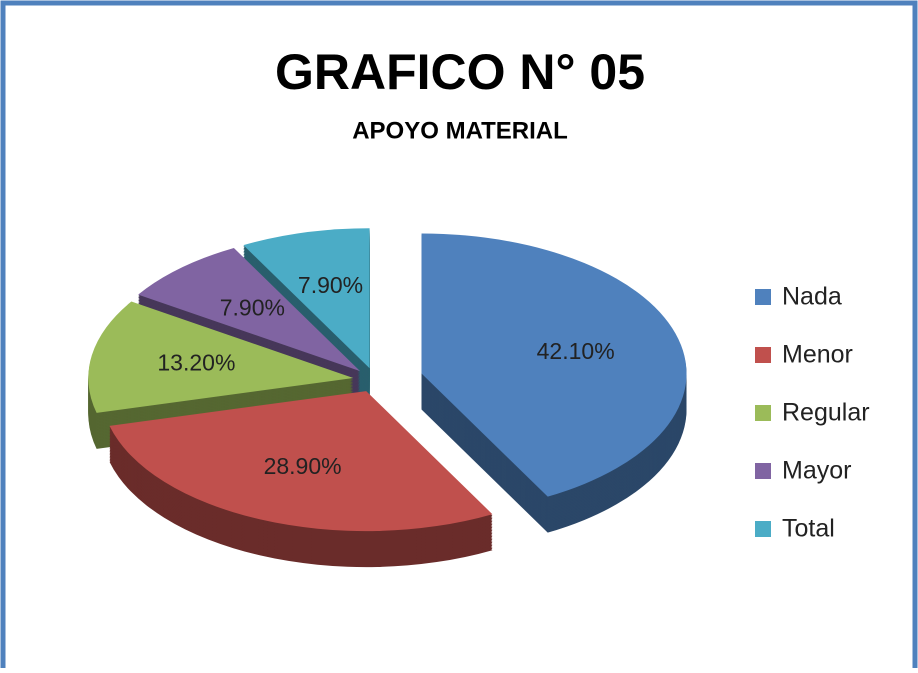  What do you see at coordinates (808, 529) in the screenshot?
I see `legend-label: Total` at bounding box center [808, 529].